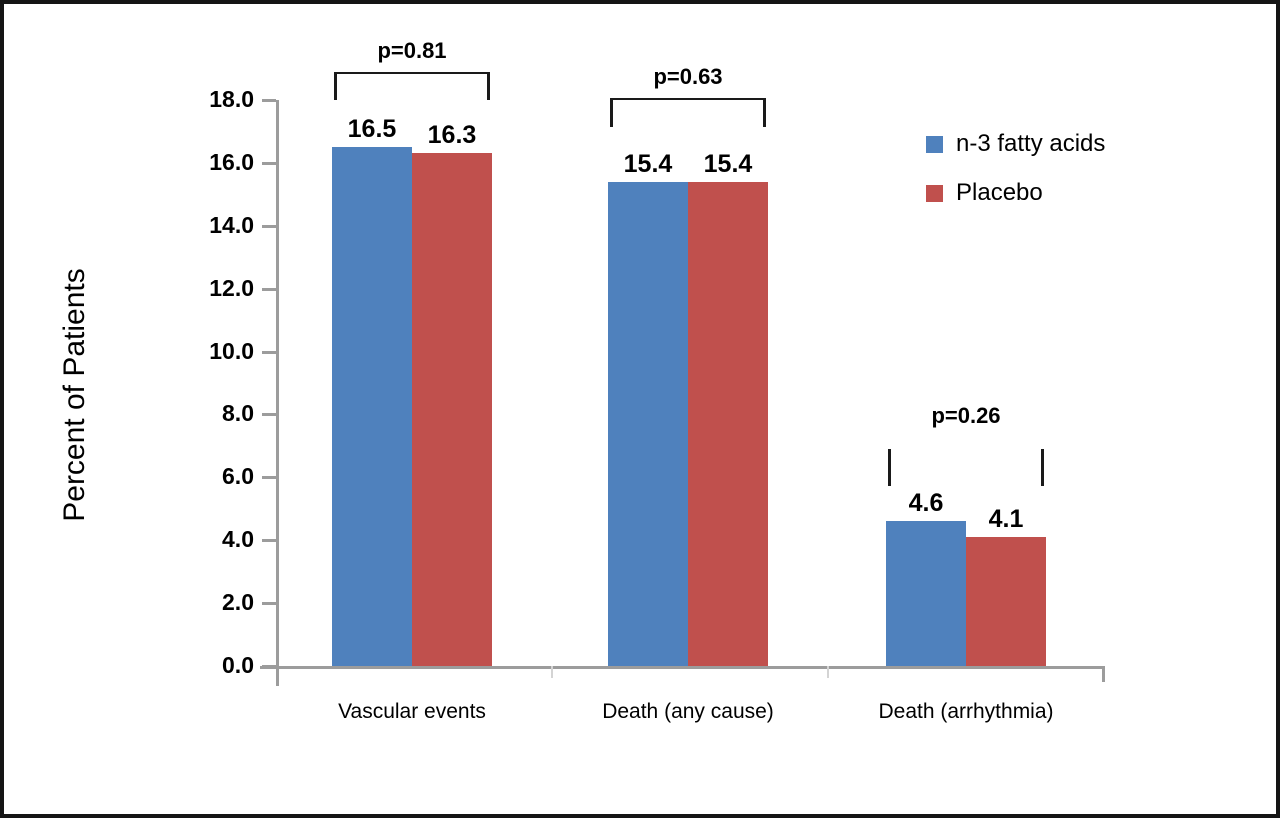 The width and height of the screenshot is (1280, 818). Describe the element at coordinates (231, 98) in the screenshot. I see `y-tick-label: 18.0` at that location.